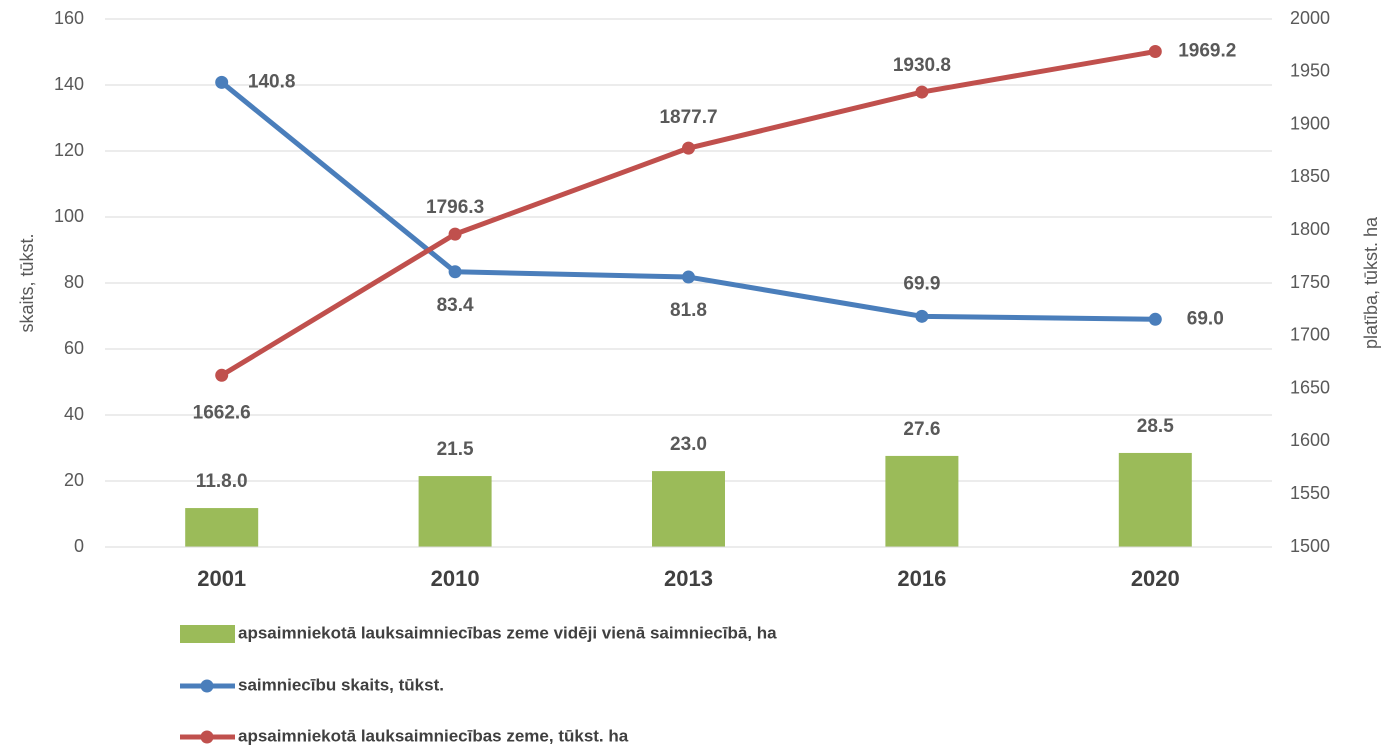 The image size is (1394, 748). I want to click on y2-tick-label: 1650, so click(1310, 387).